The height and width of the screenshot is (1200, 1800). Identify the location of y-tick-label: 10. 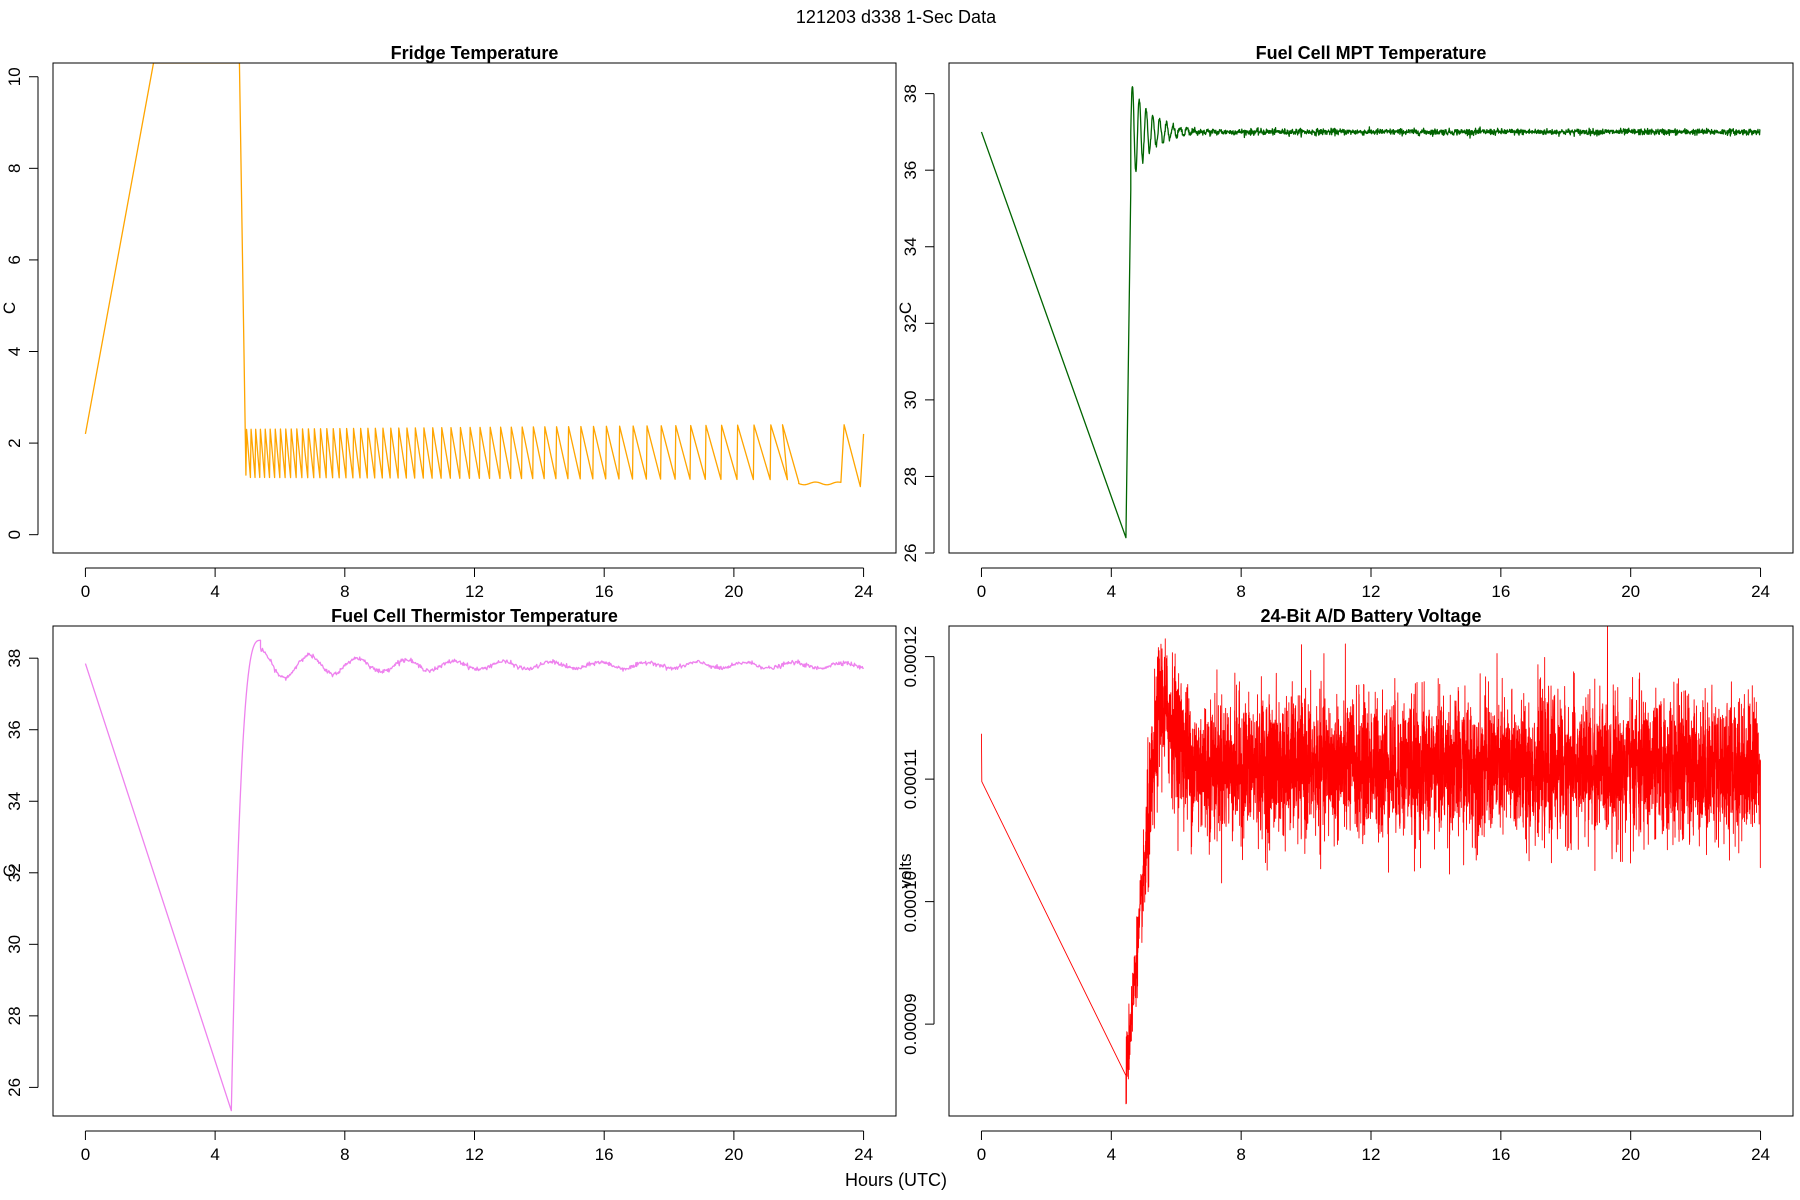
(14, 76).